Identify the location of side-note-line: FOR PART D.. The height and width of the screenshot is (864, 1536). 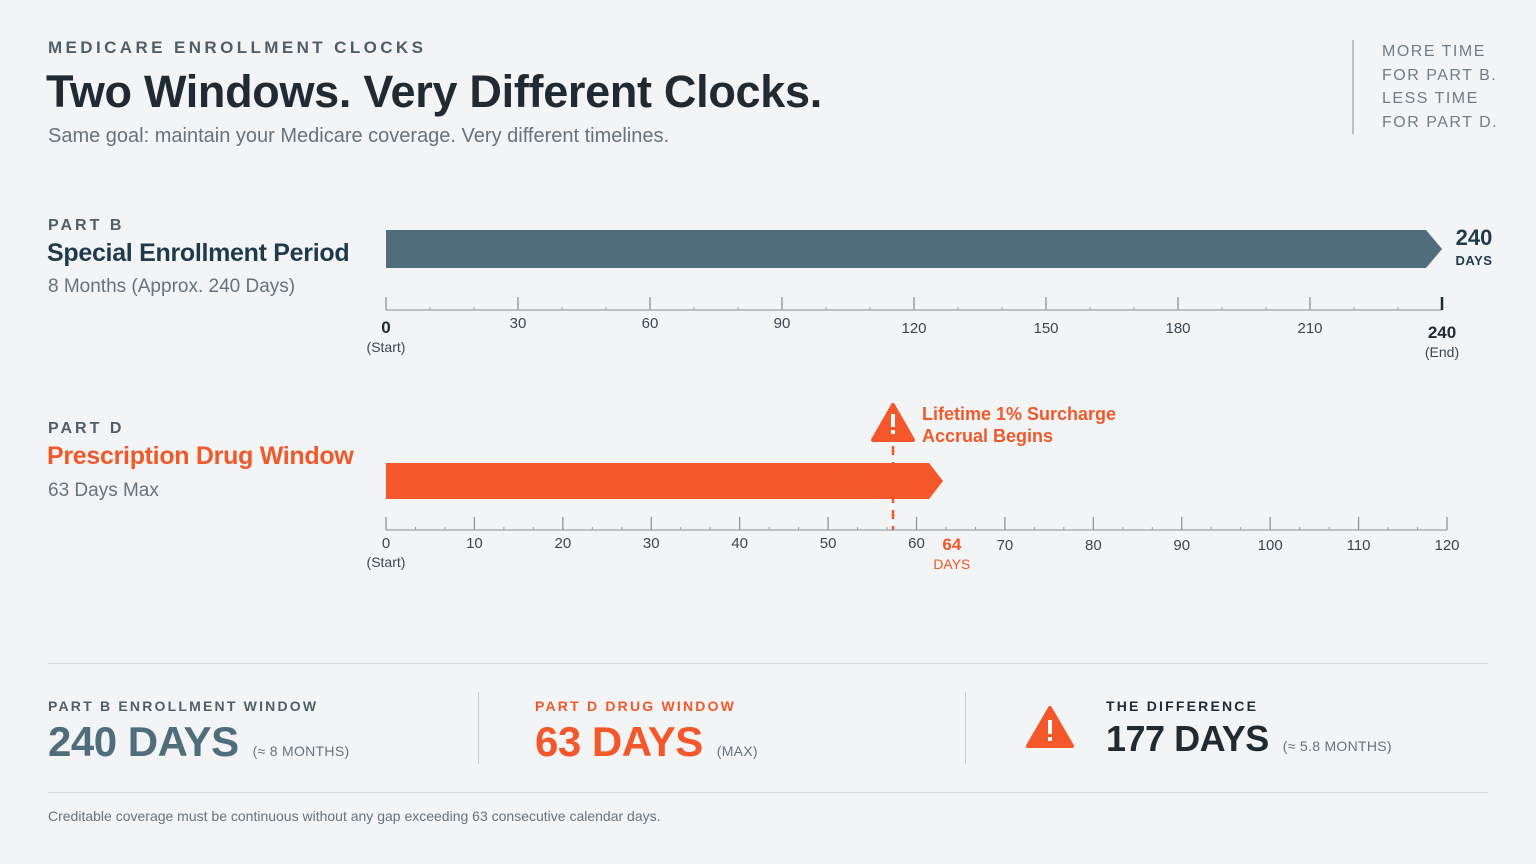
(1440, 122).